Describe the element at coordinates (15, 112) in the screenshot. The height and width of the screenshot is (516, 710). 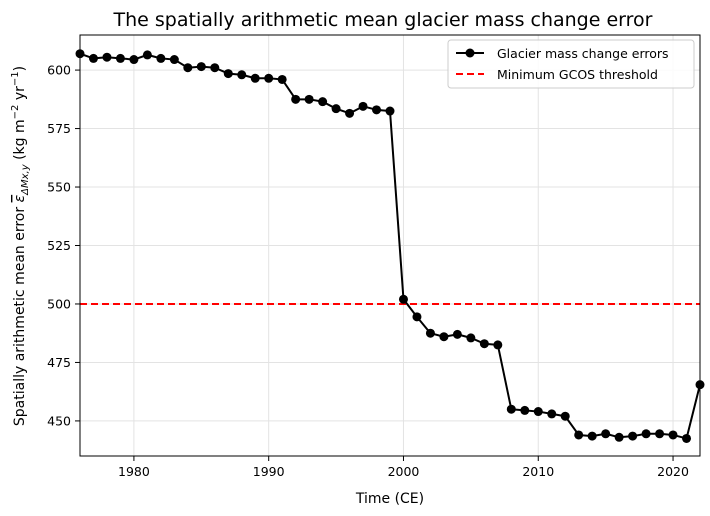
I see `y-axis-label-units-exp1: −2` at that location.